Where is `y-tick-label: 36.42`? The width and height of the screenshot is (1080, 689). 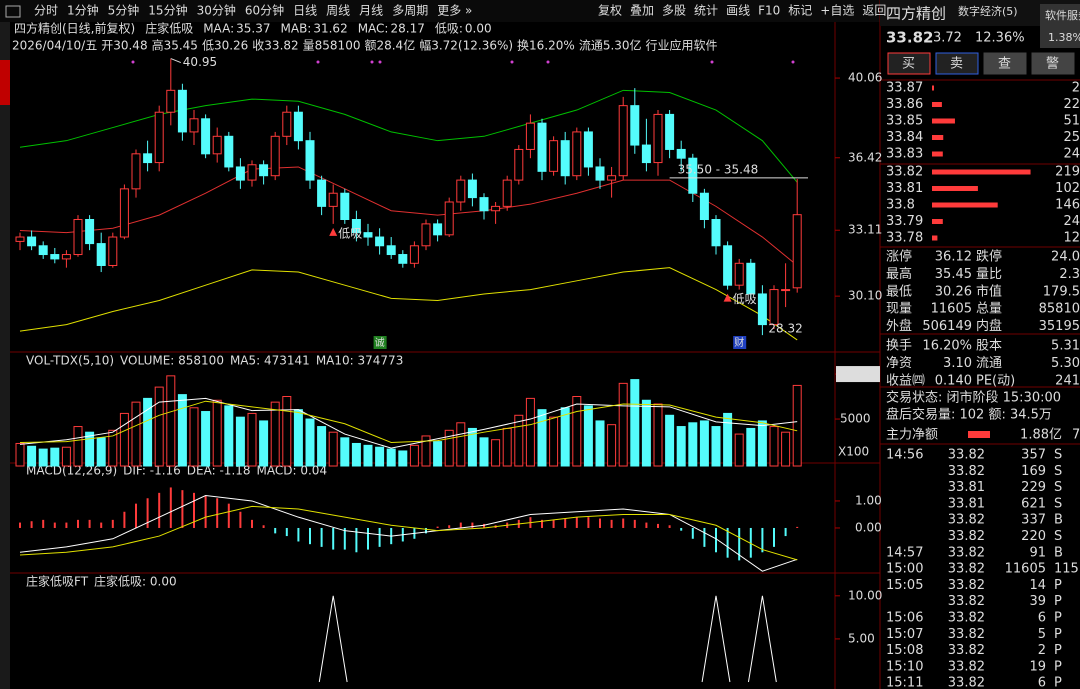 y-tick-label: 36.42 is located at coordinates (865, 157).